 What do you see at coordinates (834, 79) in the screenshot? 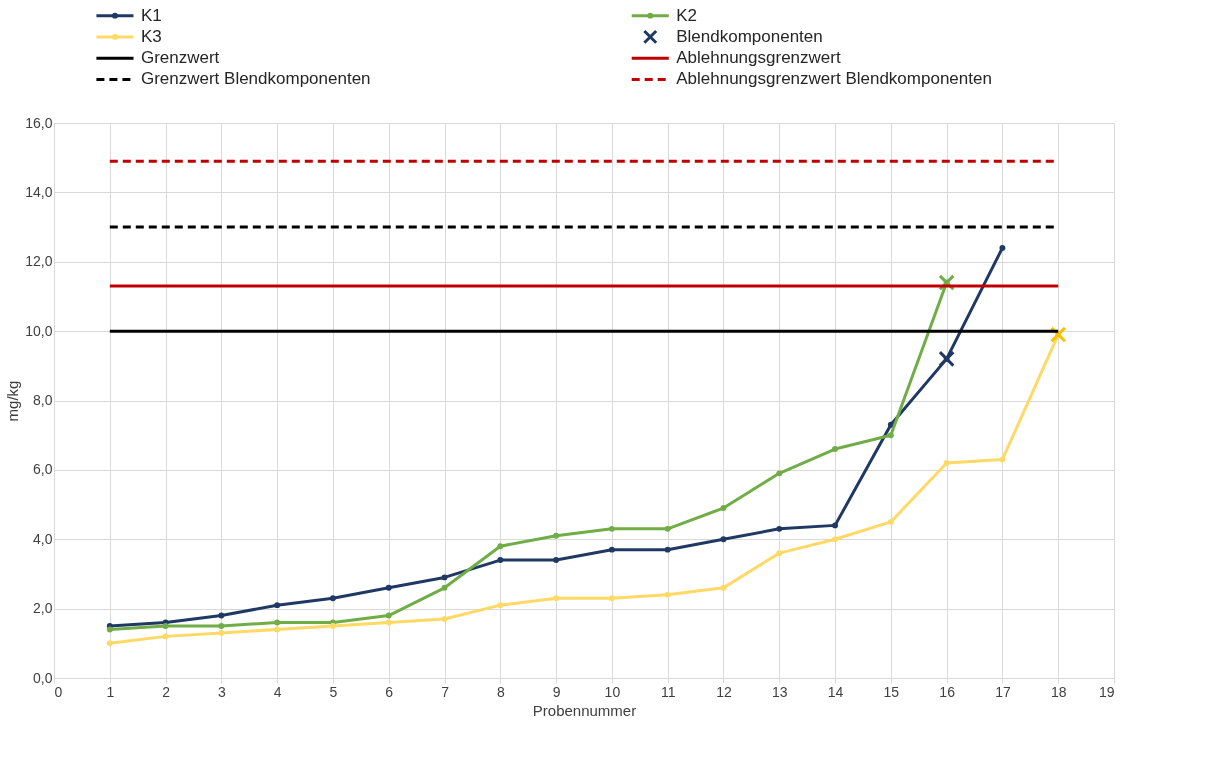
I see `legend-label: Ablehnungsgrenzwert Blendkomponenten` at bounding box center [834, 79].